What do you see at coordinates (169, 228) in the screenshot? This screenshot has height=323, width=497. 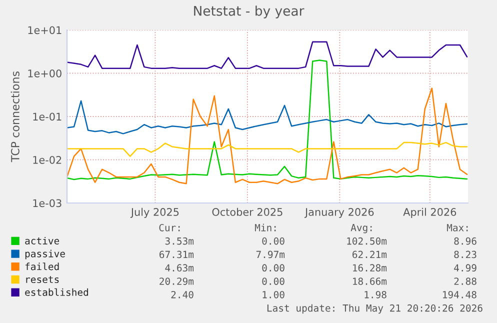 I see `text: Cur:` at bounding box center [169, 228].